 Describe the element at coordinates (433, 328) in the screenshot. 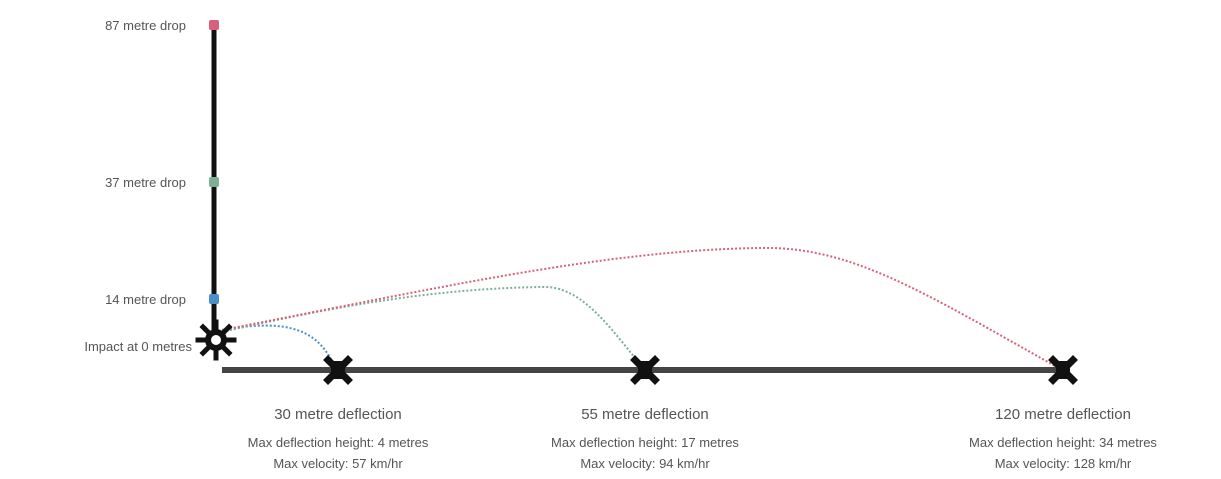

I see `trajectory-55m` at that location.